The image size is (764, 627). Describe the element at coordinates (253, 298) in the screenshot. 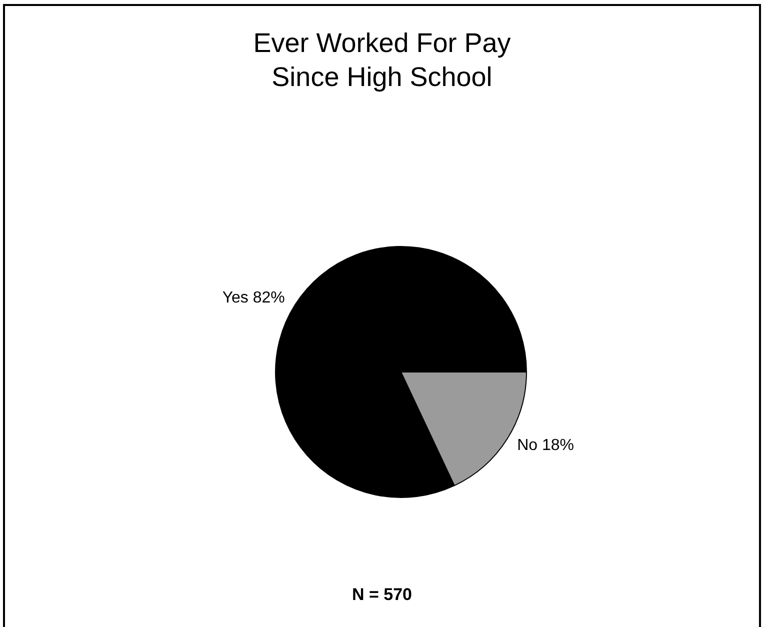

I see `slice-label: Yes 82%` at that location.